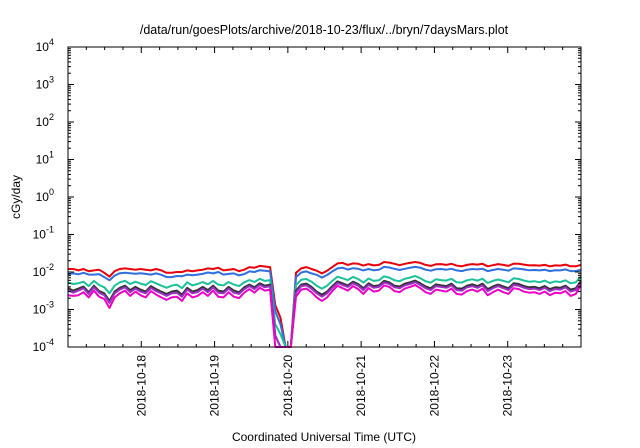  I want to click on y-tick-label: 10¹, so click(45, 158).